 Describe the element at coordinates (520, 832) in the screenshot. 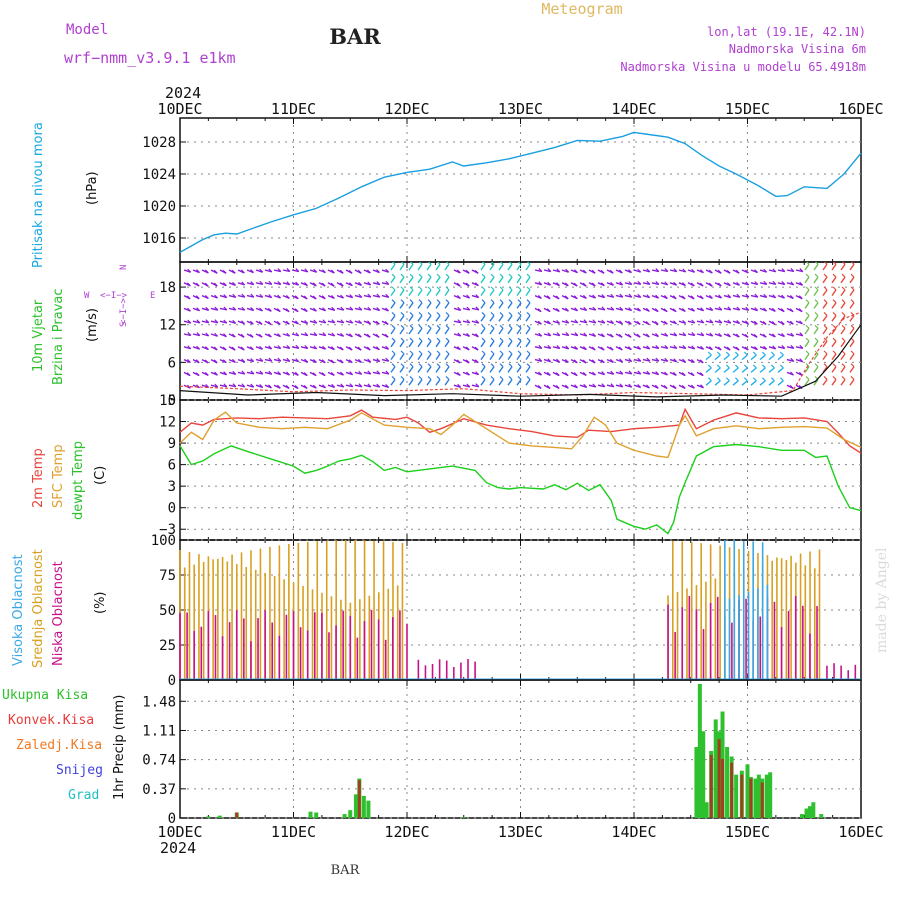

I see `bottom-date-tick: 13DEC` at that location.